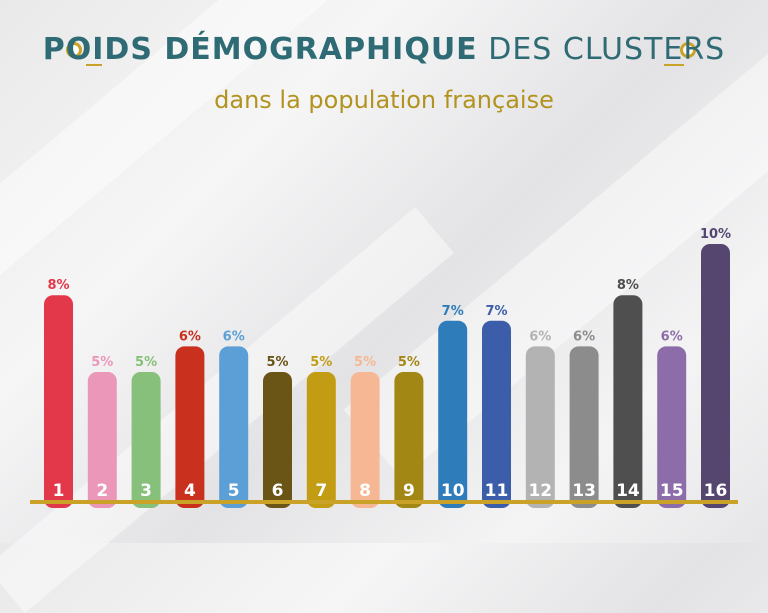 This screenshot has width=768, height=613. What do you see at coordinates (260, 49) in the screenshot?
I see `chart-title-bold: POIDS DÉMOGRAPHIQUE` at bounding box center [260, 49].